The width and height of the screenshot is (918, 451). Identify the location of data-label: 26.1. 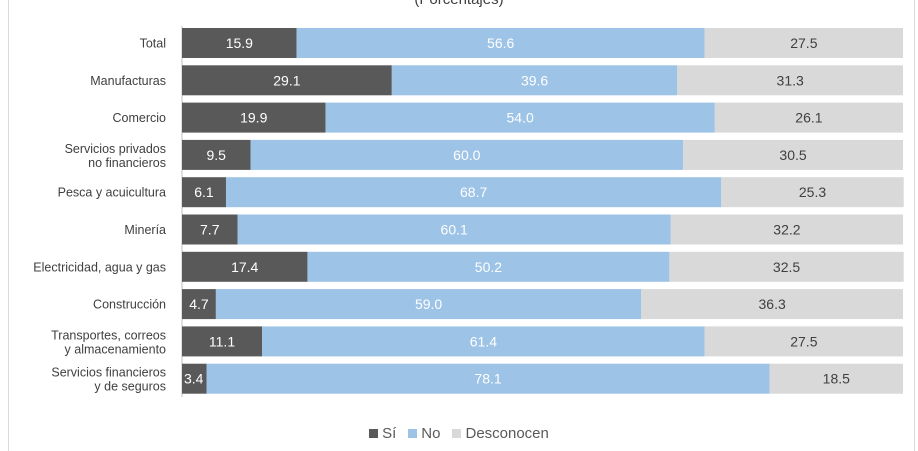
(808, 118).